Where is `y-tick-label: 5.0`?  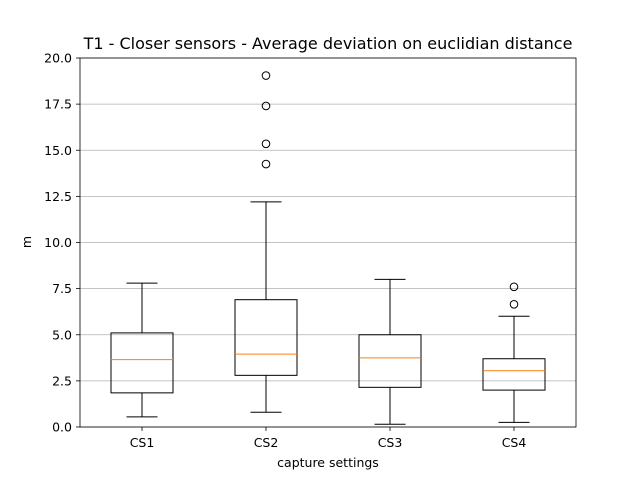
y-tick-label: 5.0 is located at coordinates (62, 334).